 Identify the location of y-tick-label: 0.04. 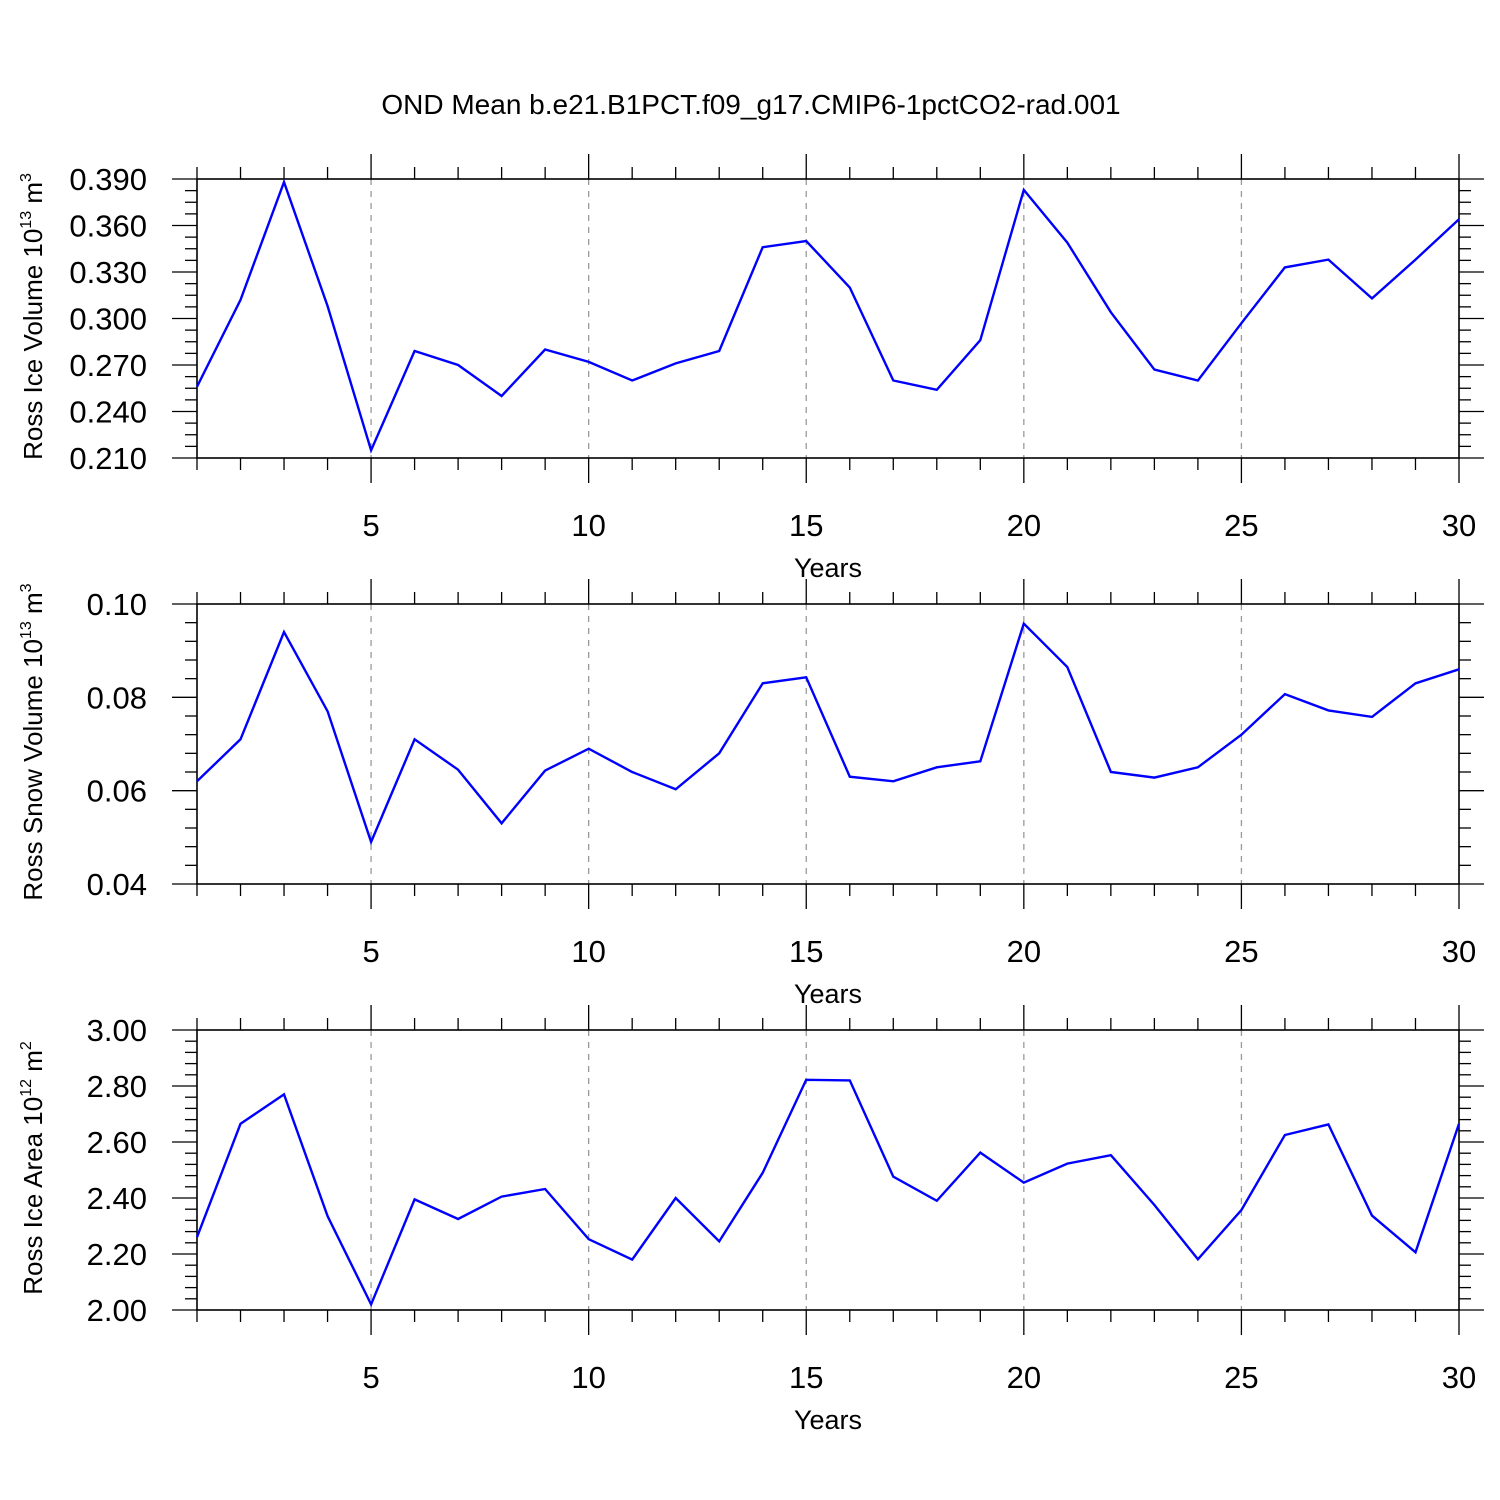
(117, 884).